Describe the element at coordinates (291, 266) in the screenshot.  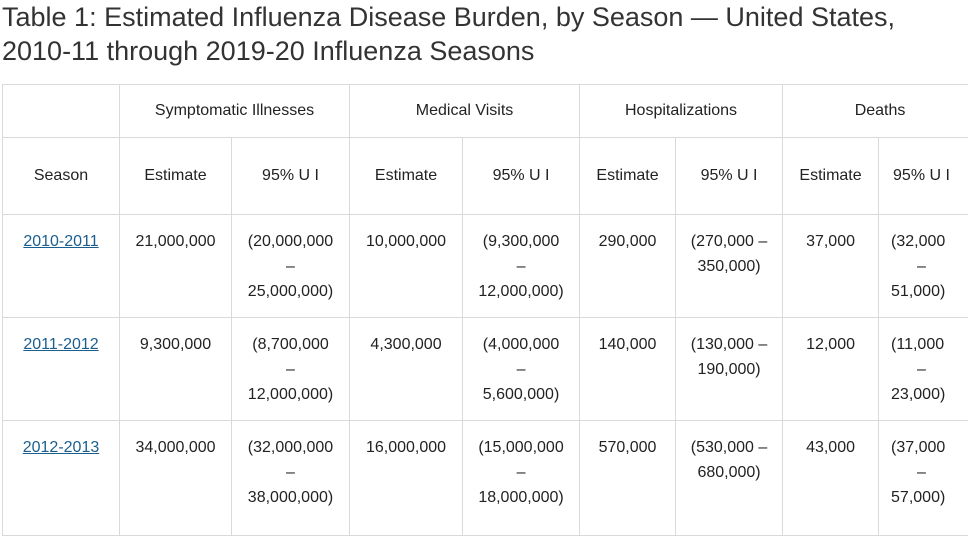
I see `ui-cell: (20,000,000–25,000,000)` at that location.